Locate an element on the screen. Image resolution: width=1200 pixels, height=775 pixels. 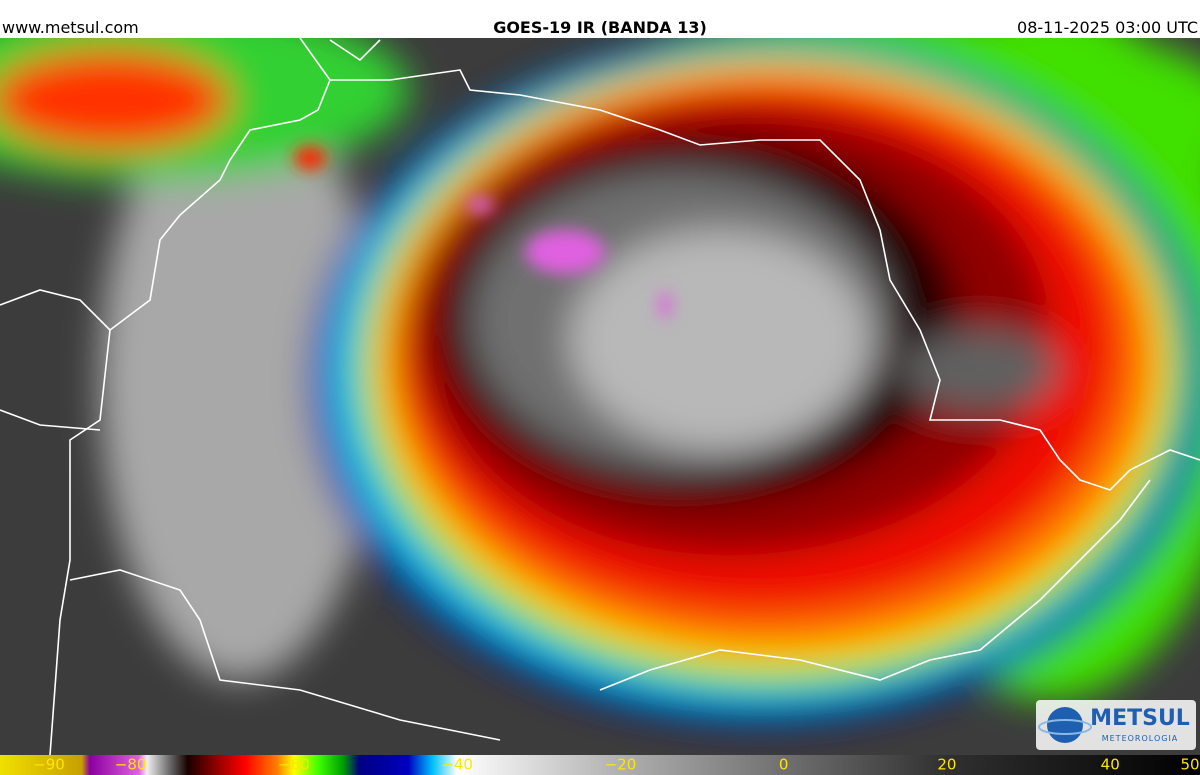
logo-subtitle: METEOROLOGIA is located at coordinates (1140, 738).